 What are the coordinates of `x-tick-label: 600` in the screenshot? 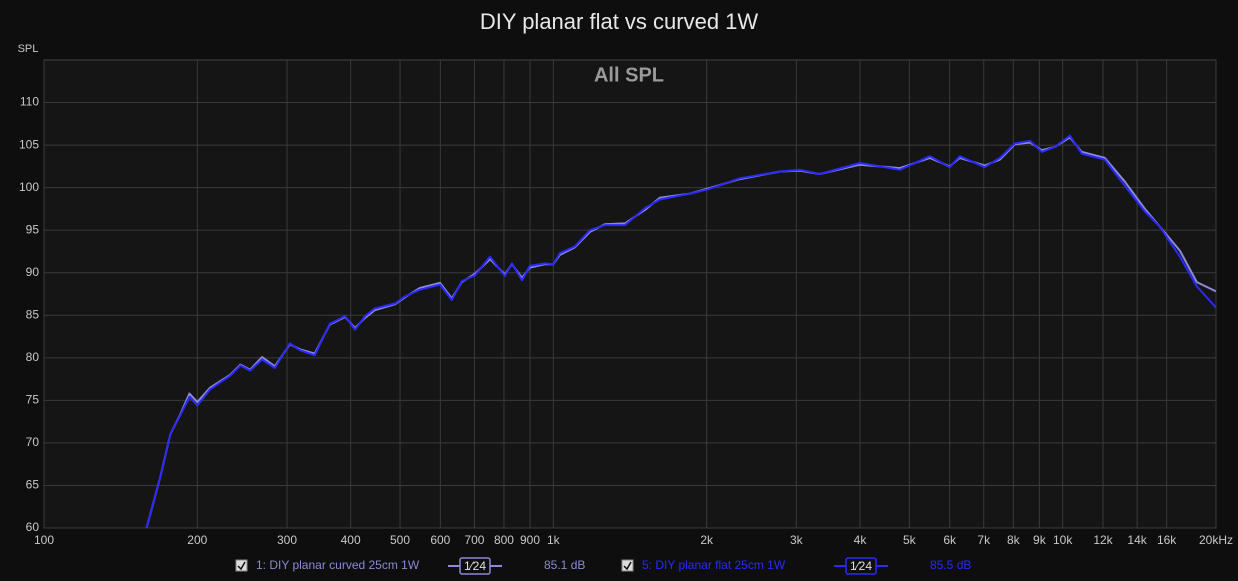 It's located at (440, 540).